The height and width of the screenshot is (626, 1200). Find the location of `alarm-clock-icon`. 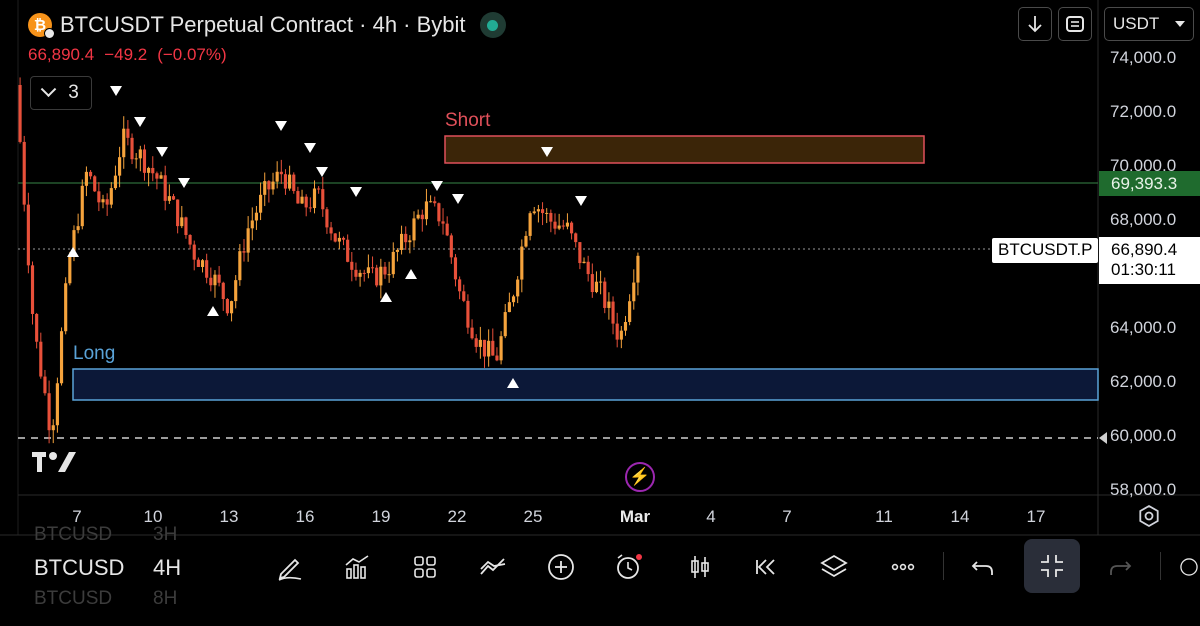

alarm-clock-icon is located at coordinates (629, 566).